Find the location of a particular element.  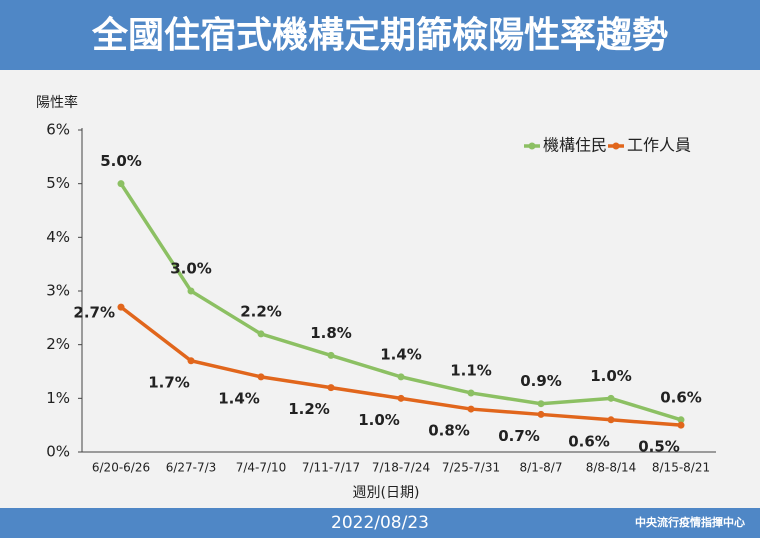

x-tick-label: 7/25-7/31 is located at coordinates (471, 468).